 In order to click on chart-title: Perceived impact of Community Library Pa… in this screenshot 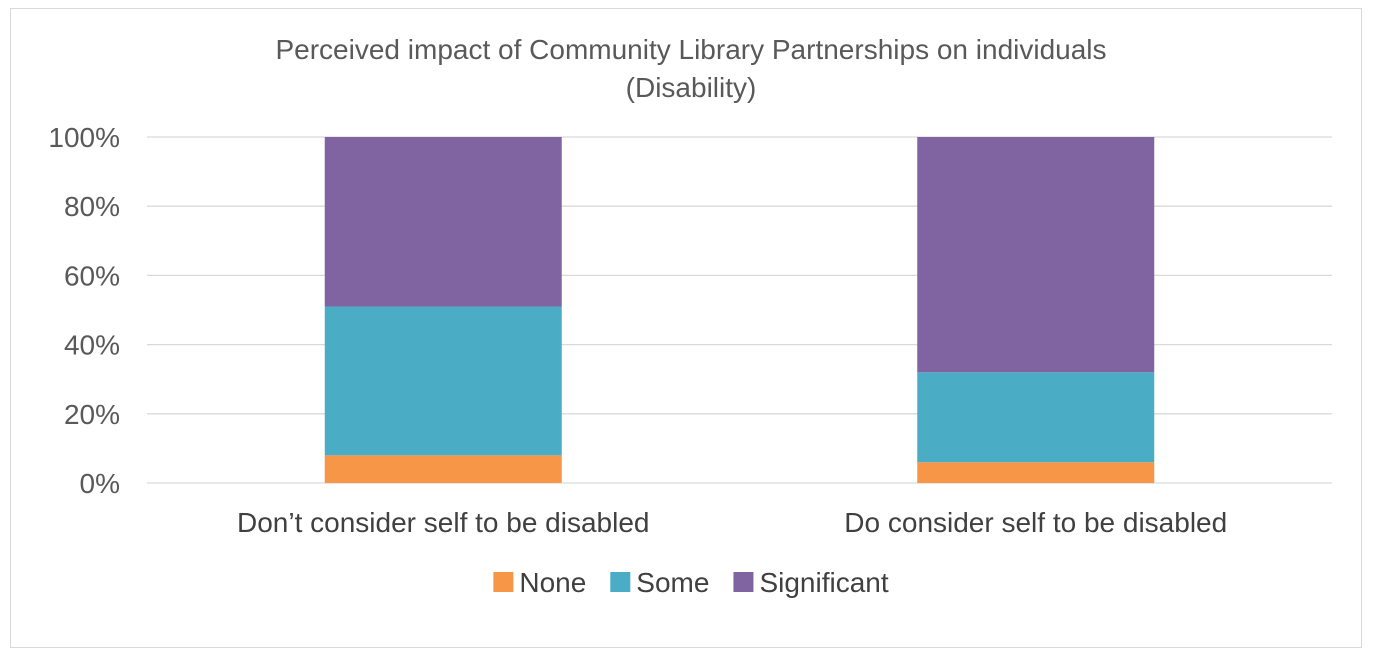, I will do `click(690, 68)`.